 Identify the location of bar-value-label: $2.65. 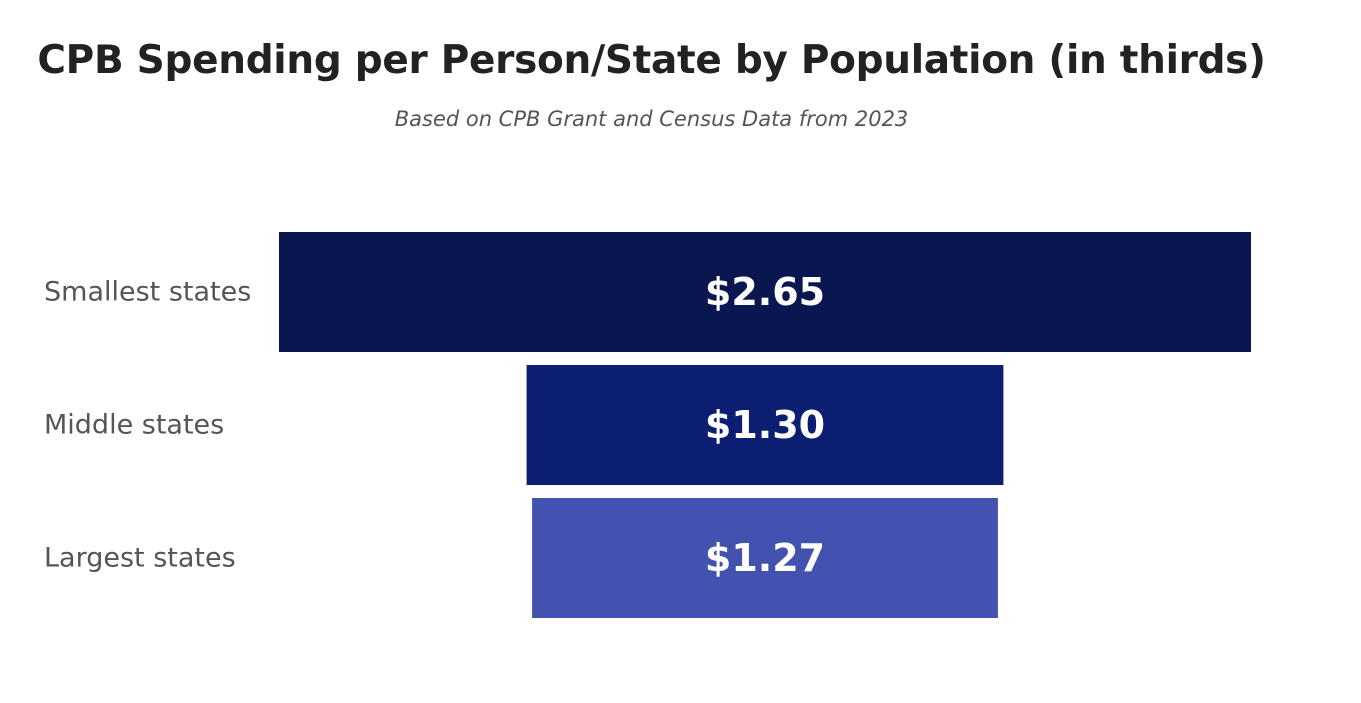
(765, 292).